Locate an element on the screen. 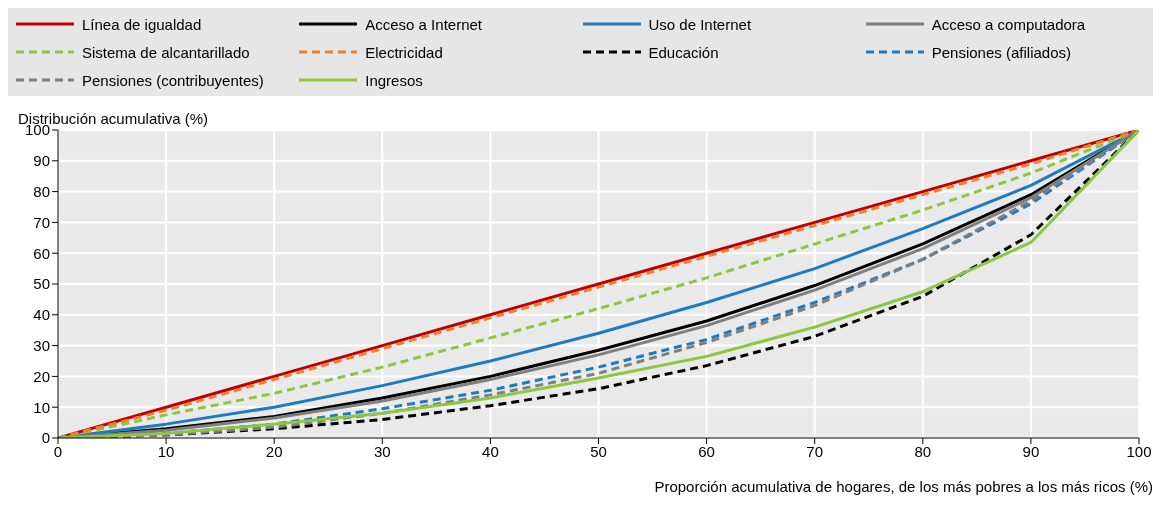 The width and height of the screenshot is (1161, 511). legend-label: Pensiones (contribuyentes) is located at coordinates (173, 80).